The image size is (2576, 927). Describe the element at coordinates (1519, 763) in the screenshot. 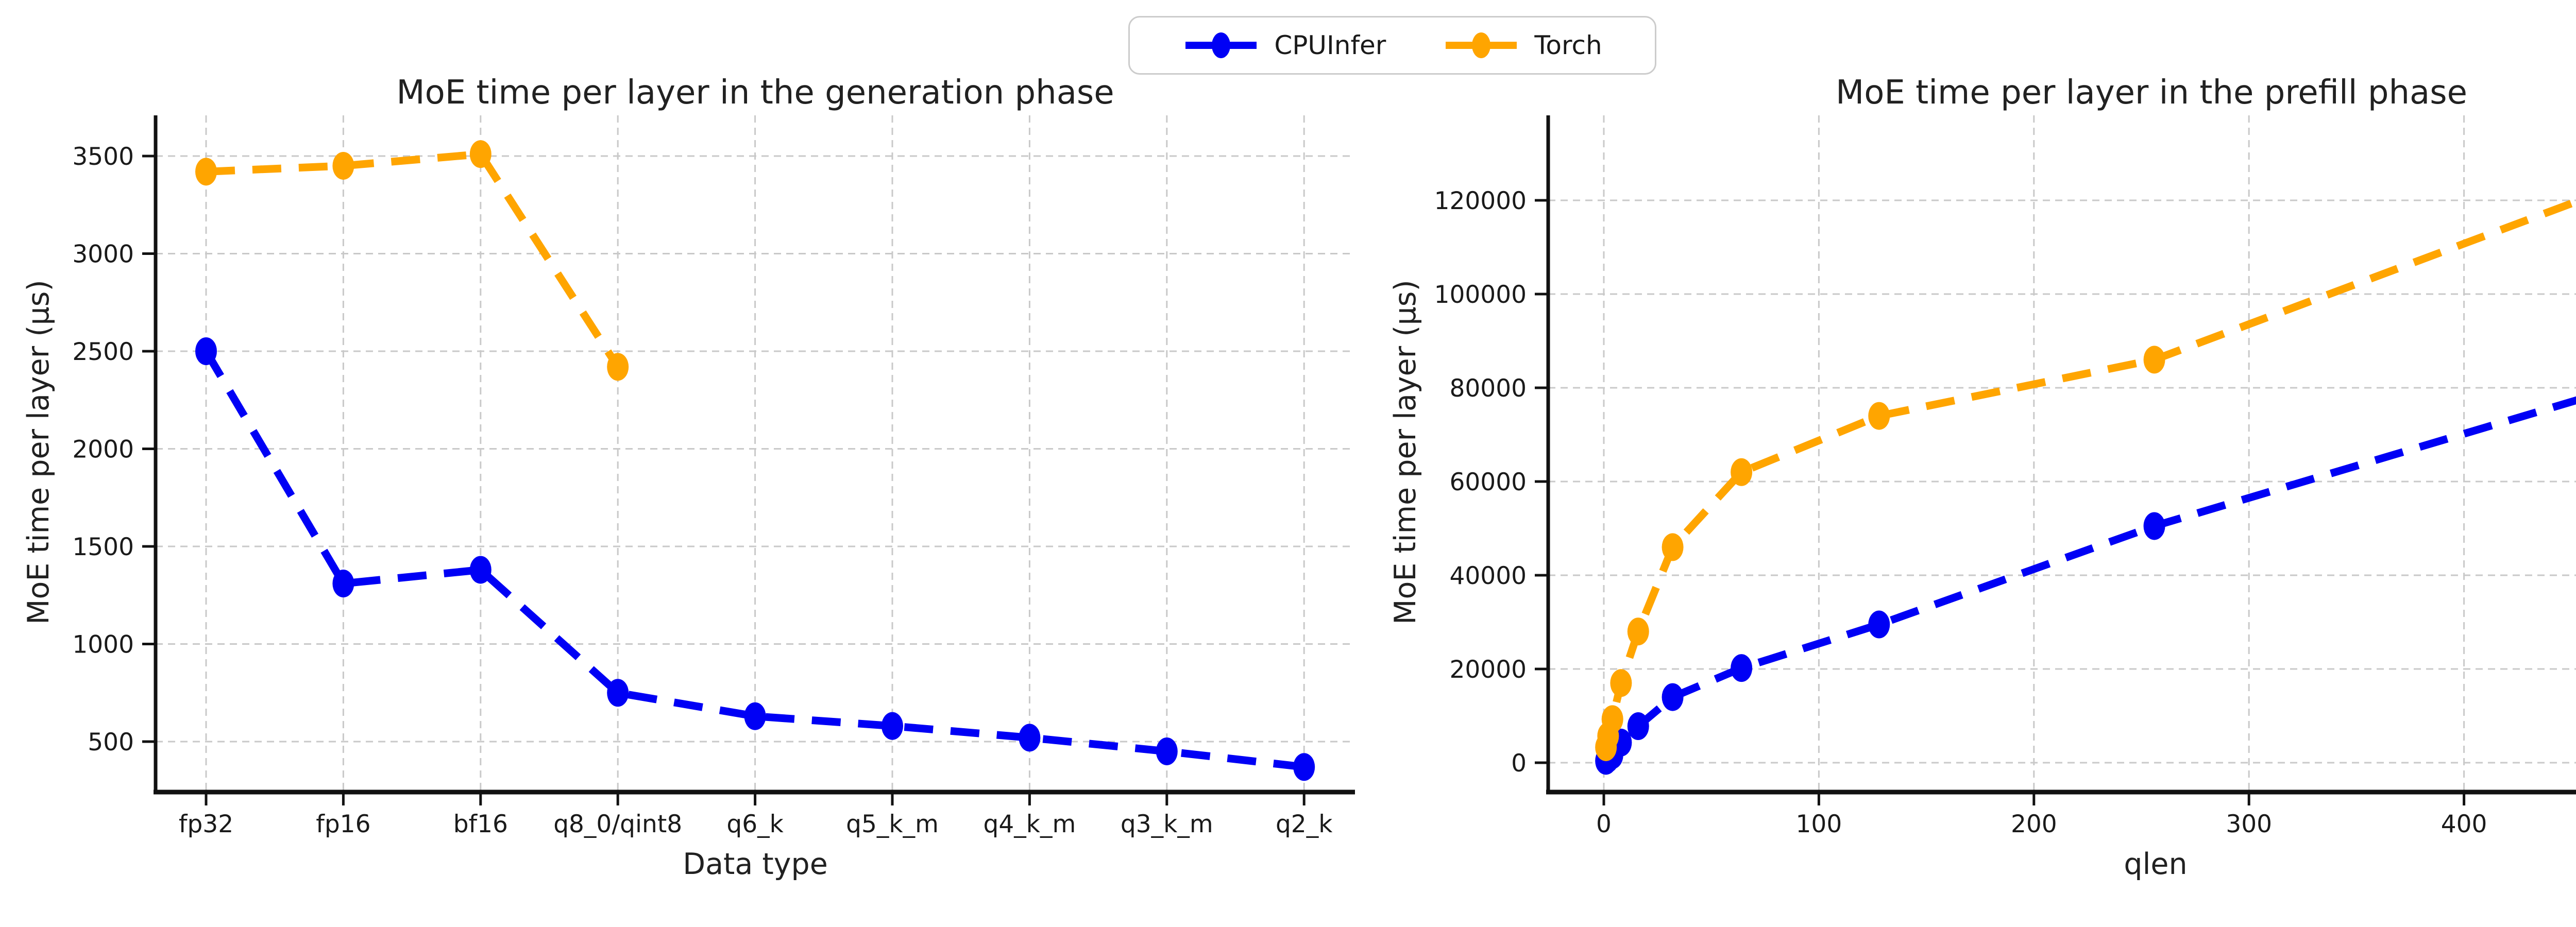

I see `y-tick-label: 0` at that location.